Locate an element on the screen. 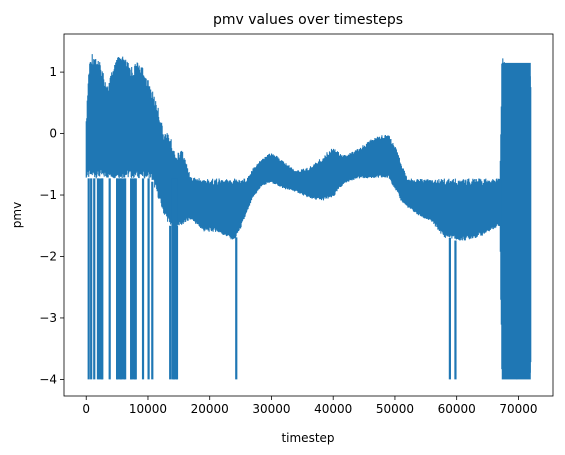  chart-title: pmv values over timesteps is located at coordinates (308, 20).